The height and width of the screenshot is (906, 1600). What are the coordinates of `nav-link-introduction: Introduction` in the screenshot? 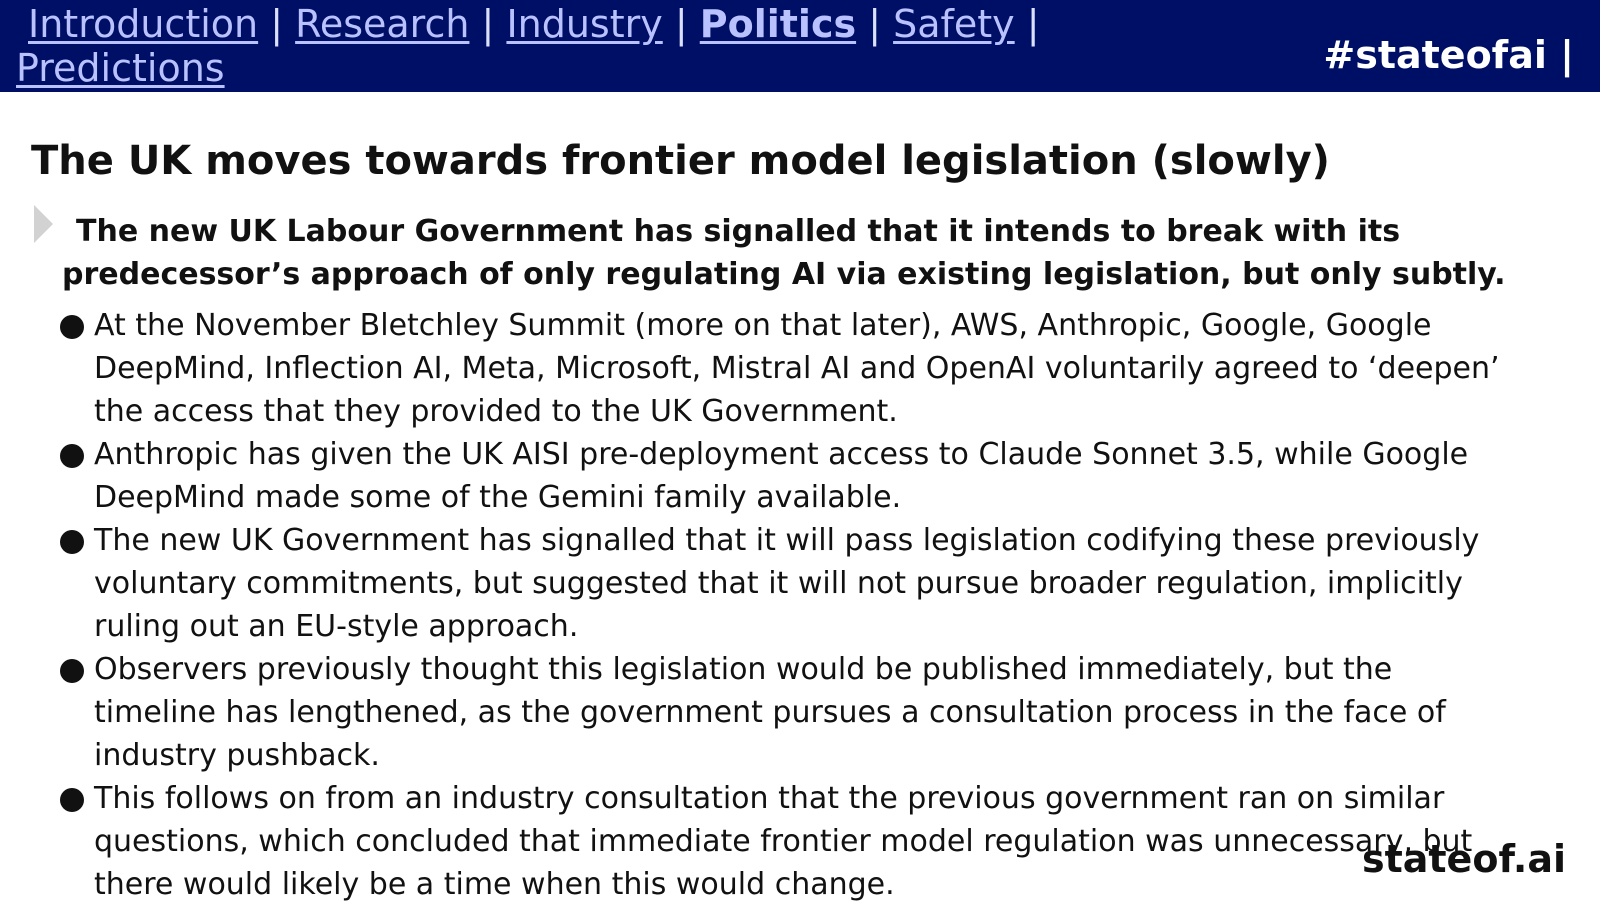 It's located at (143, 24).